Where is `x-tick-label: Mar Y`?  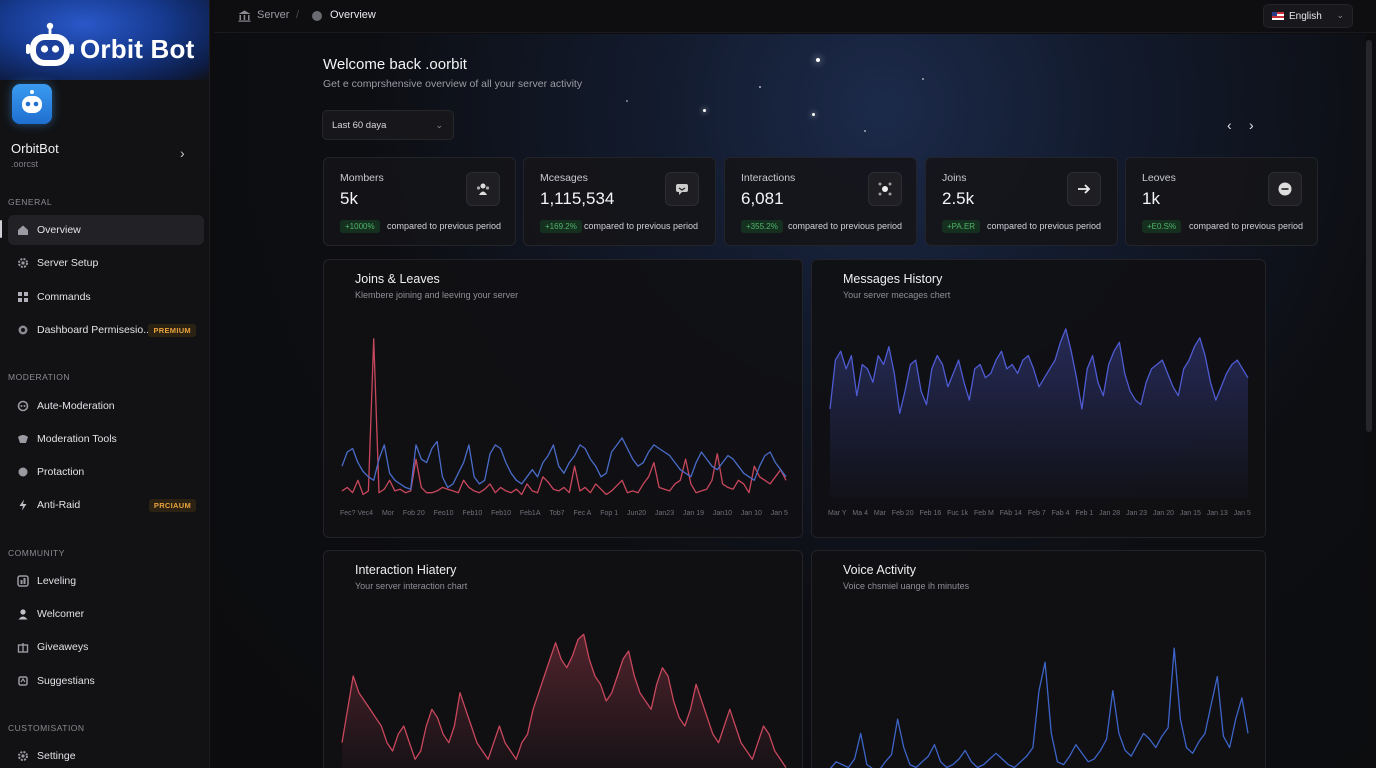 x-tick-label: Mar Y is located at coordinates (837, 513).